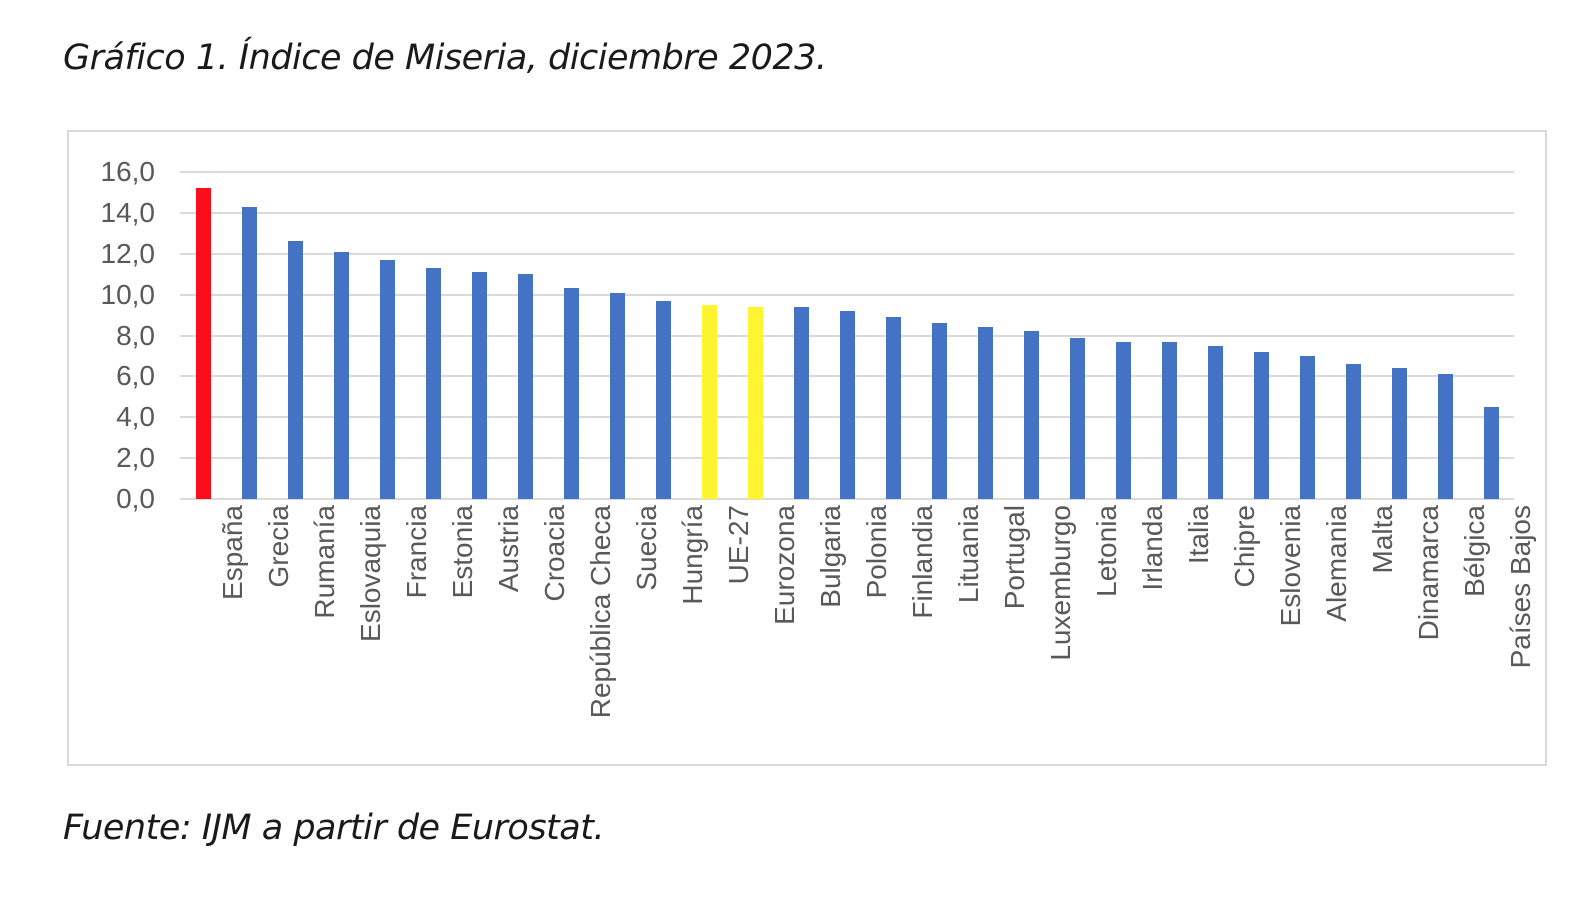 Image resolution: width=1591 pixels, height=916 pixels. I want to click on bar-letonia, so click(1077, 418).